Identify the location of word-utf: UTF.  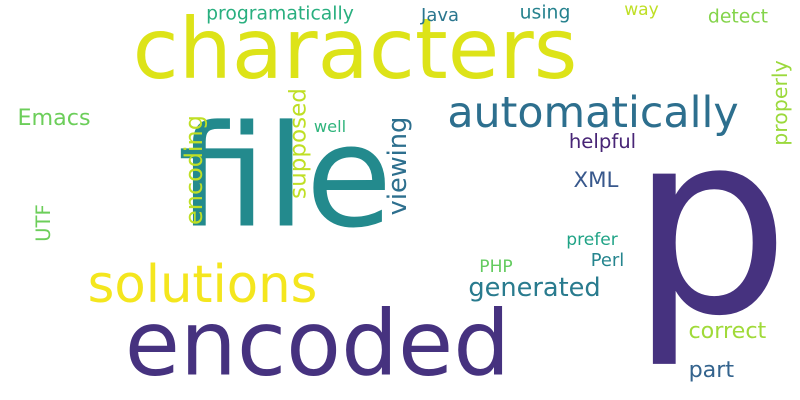
(43, 223).